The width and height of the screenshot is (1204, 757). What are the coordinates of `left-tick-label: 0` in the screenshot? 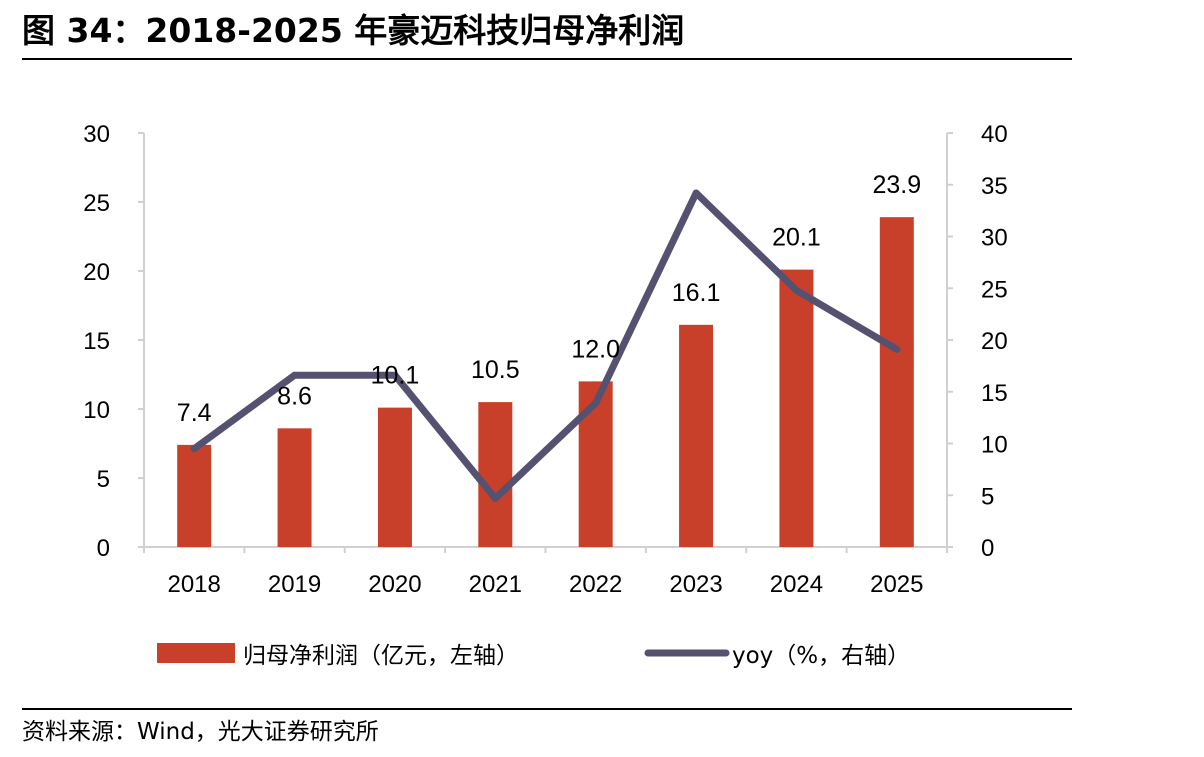 It's located at (103, 548).